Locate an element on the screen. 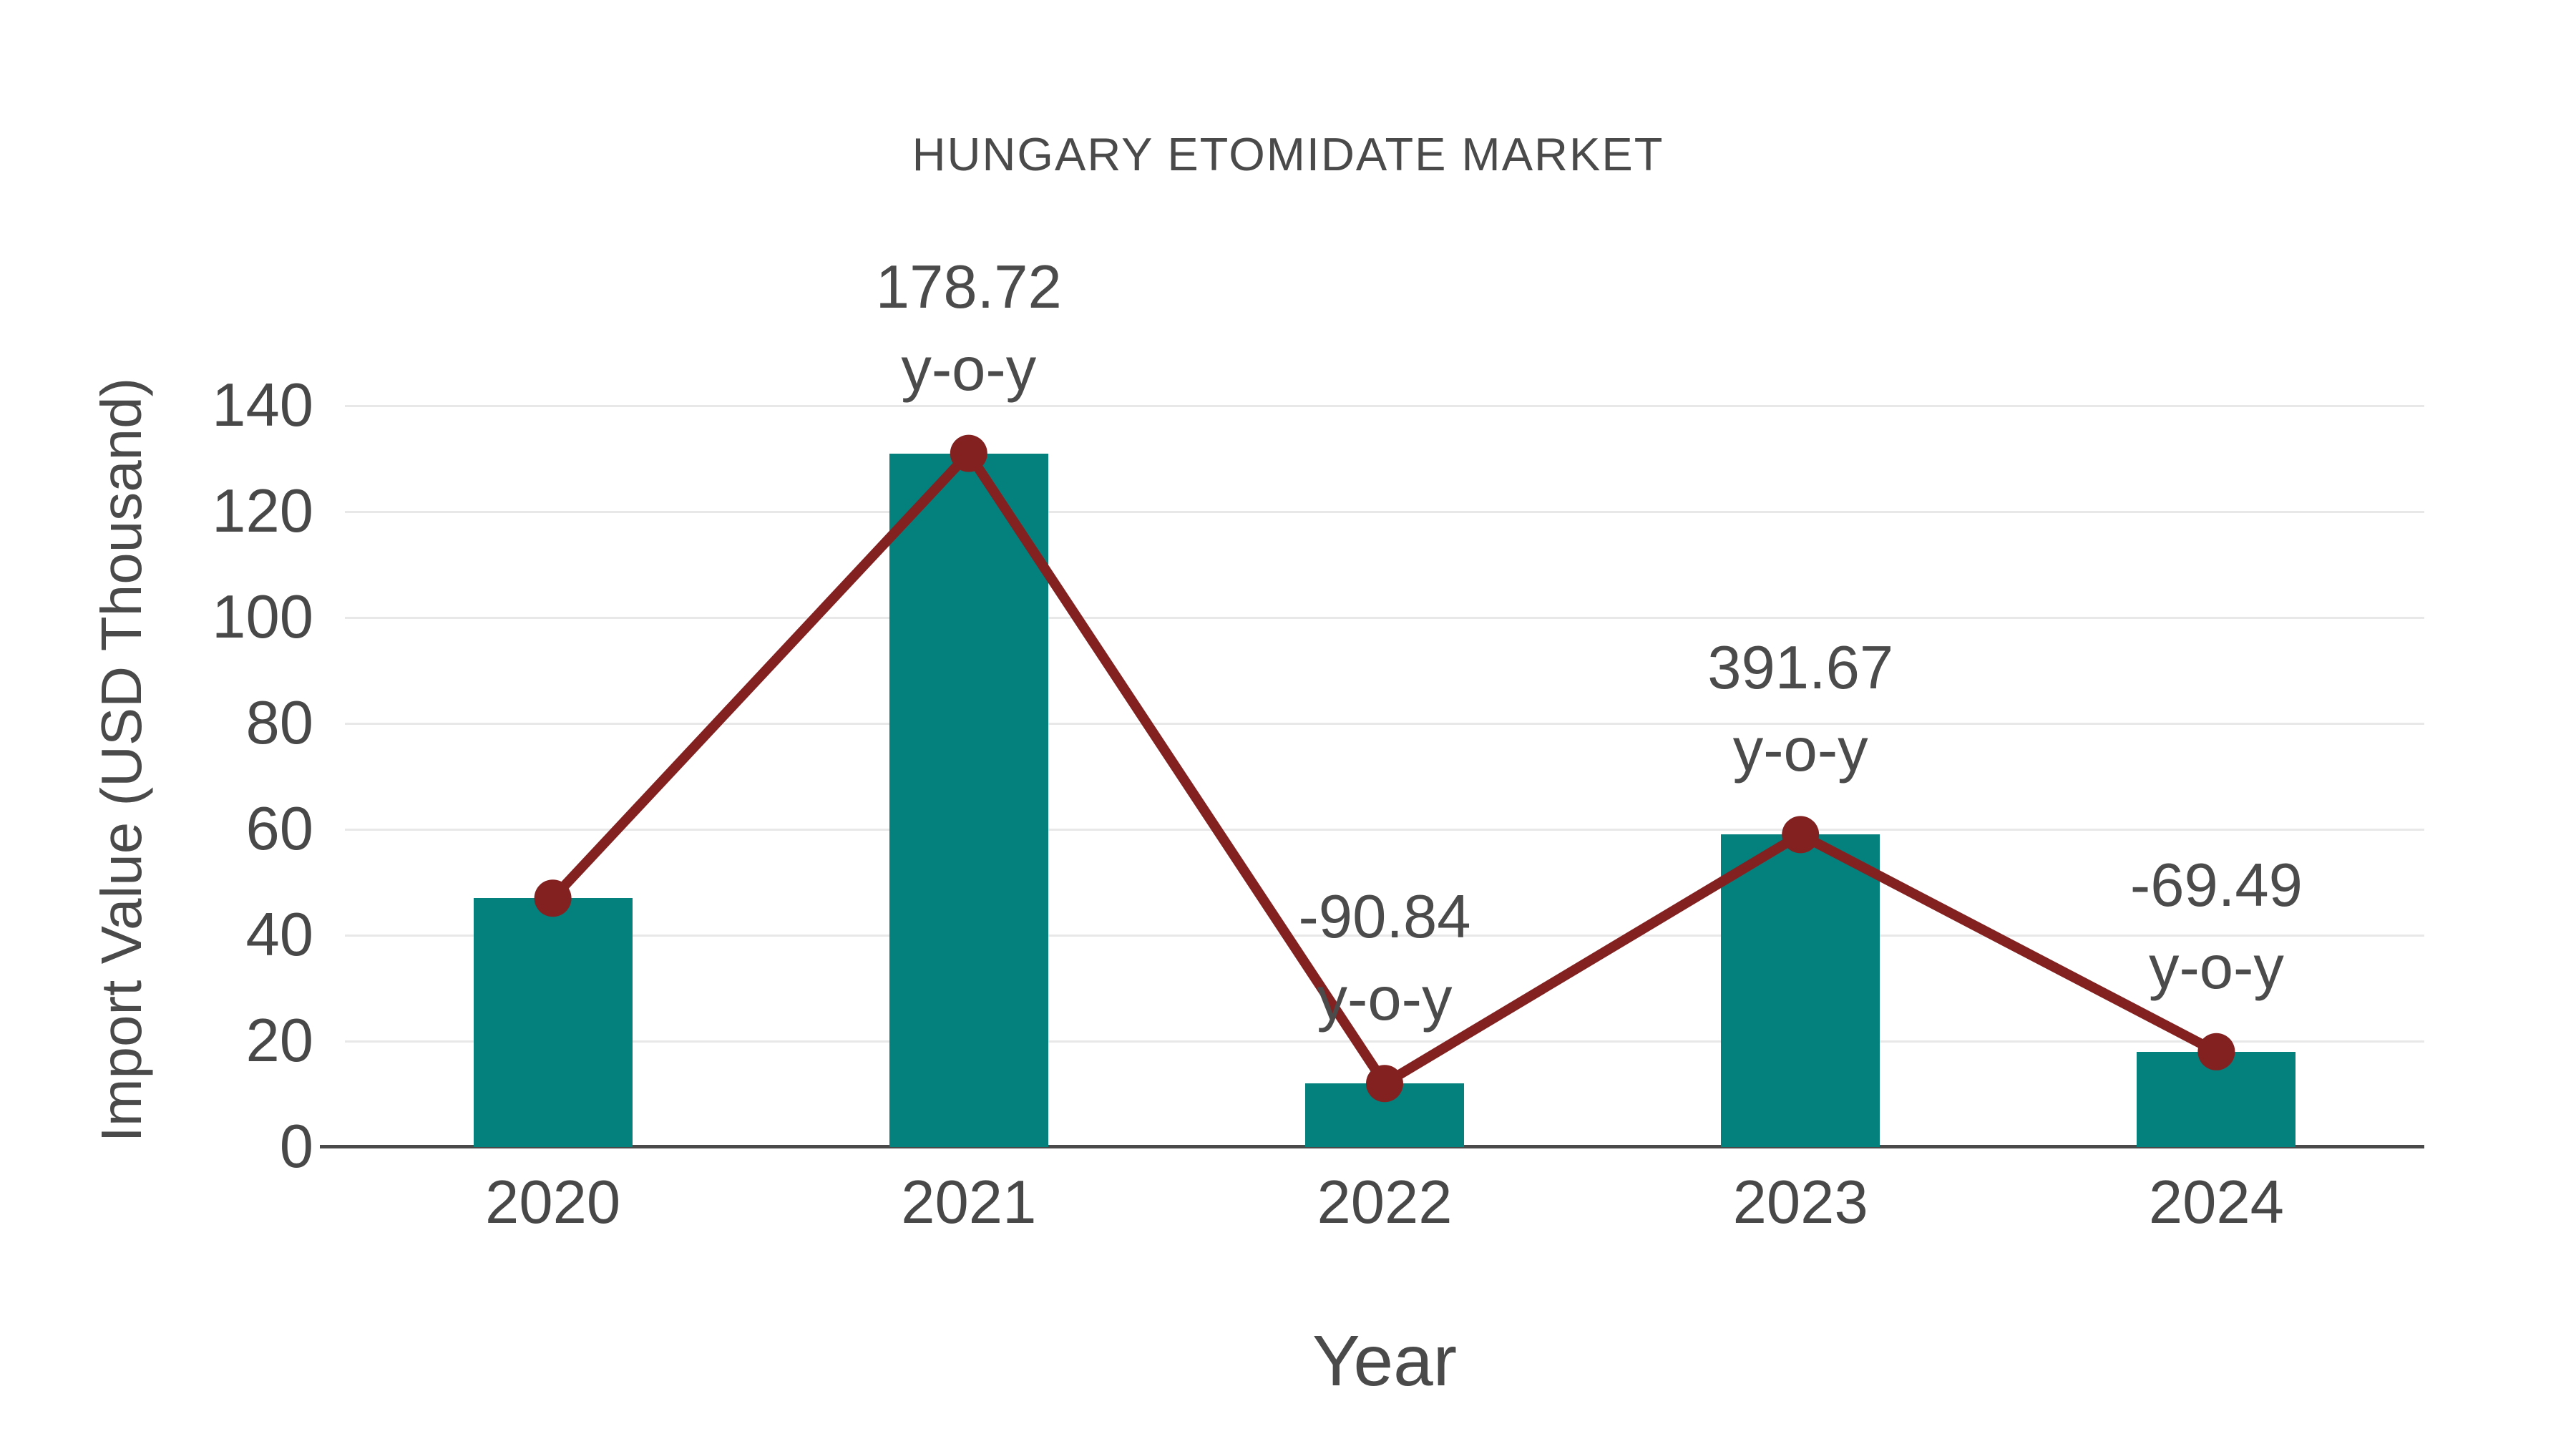 This screenshot has width=2576, height=1449. annotation-2023: 391.67 y-o-y is located at coordinates (1800, 709).